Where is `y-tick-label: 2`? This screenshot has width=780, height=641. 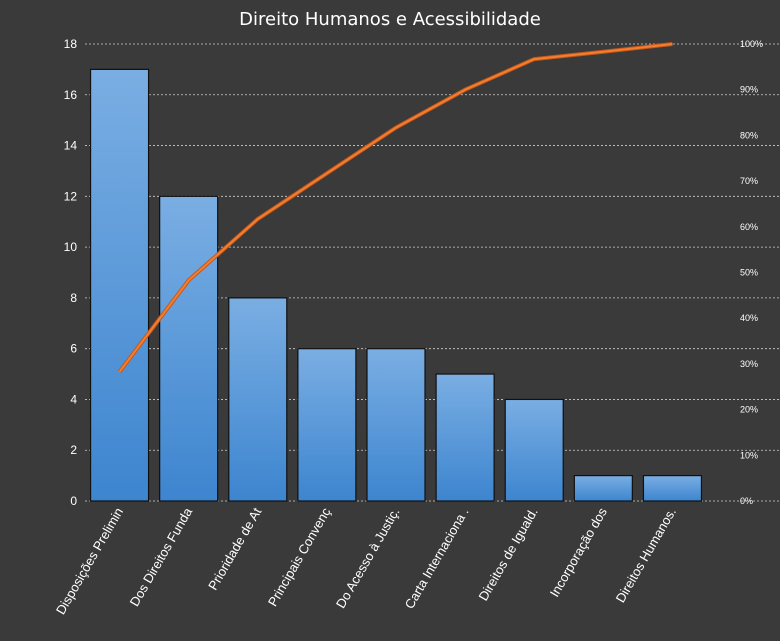
y-tick-label: 2 is located at coordinates (73, 450).